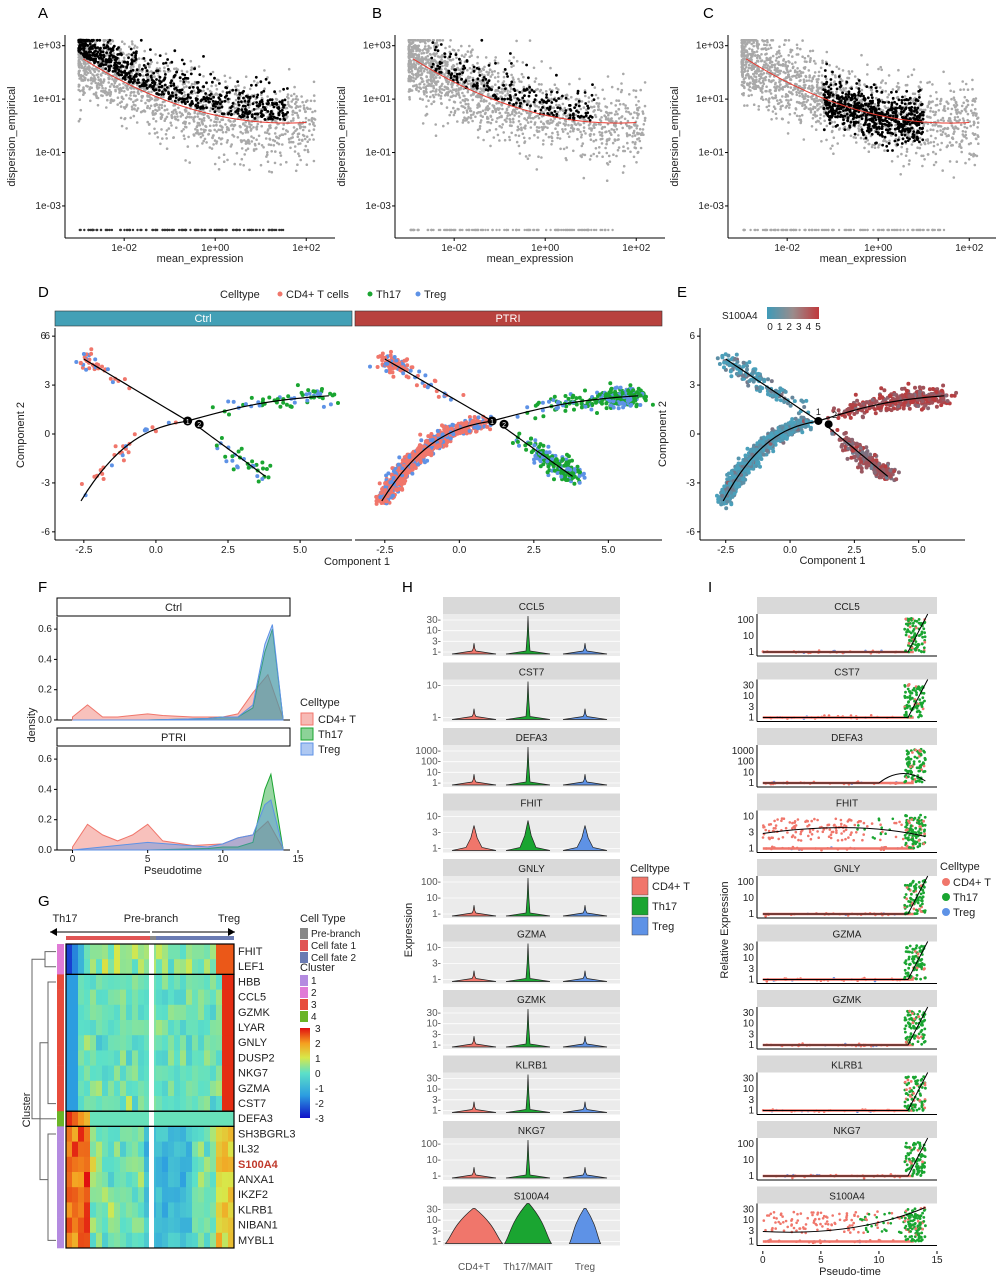 Image resolution: width=996 pixels, height=1280 pixels. Describe the element at coordinates (527, 135) in the screenshot. I see `points` at that location.